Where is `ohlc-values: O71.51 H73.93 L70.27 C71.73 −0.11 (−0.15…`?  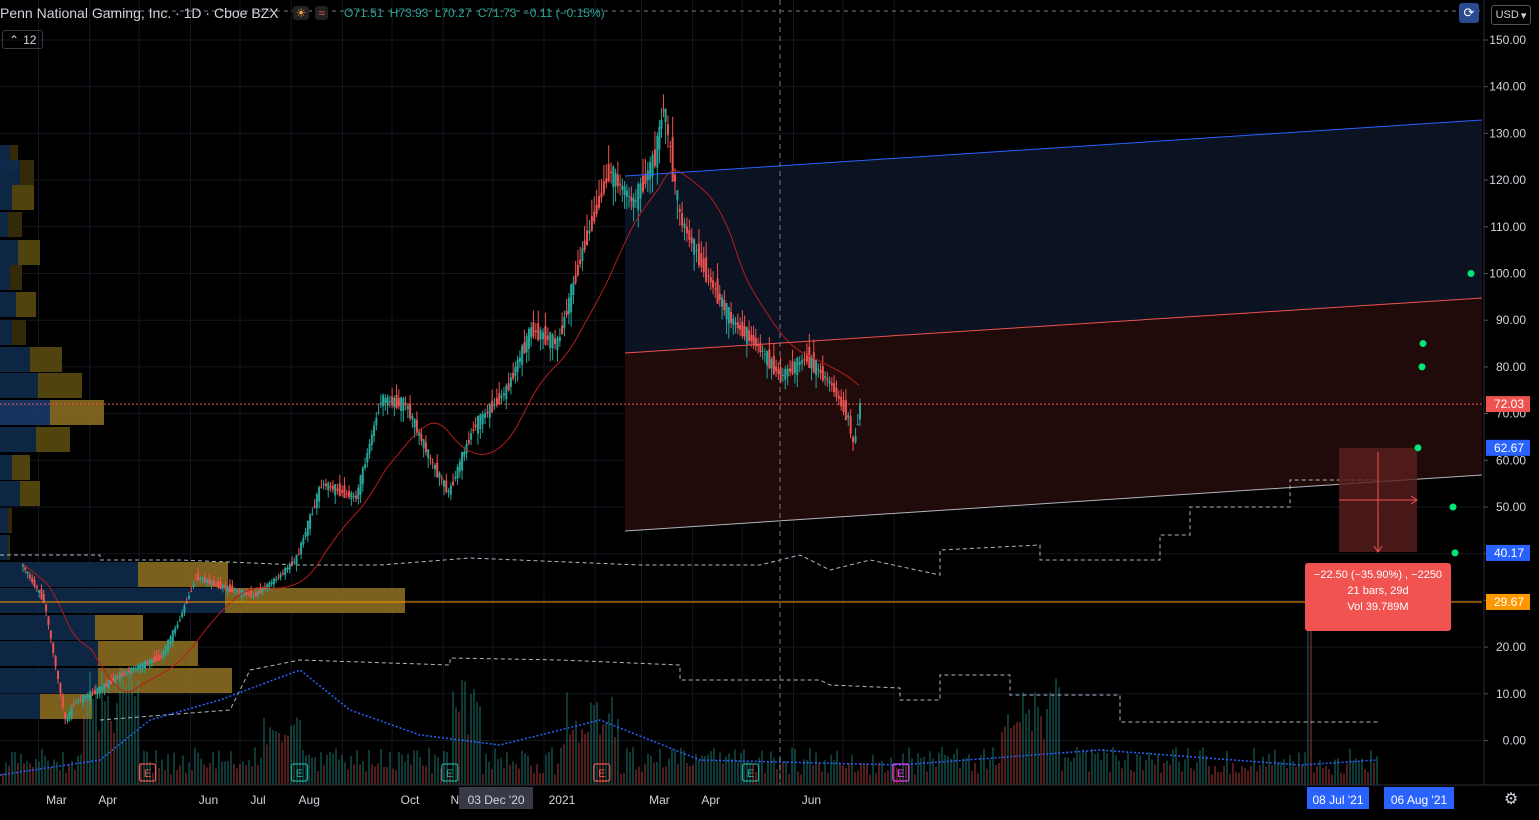 ohlc-values: O71.51 H73.93 L70.27 C71.73 −0.11 (−0.15… is located at coordinates (476, 13).